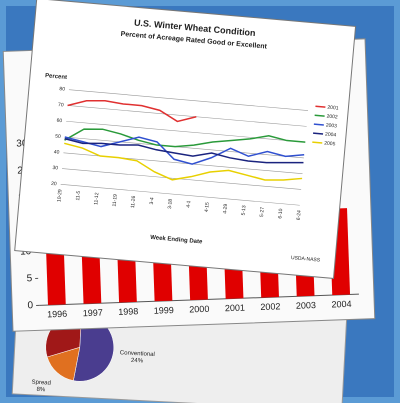  Describe the element at coordinates (115, 200) in the screenshot. I see `x-tick-label: 11-19` at that location.